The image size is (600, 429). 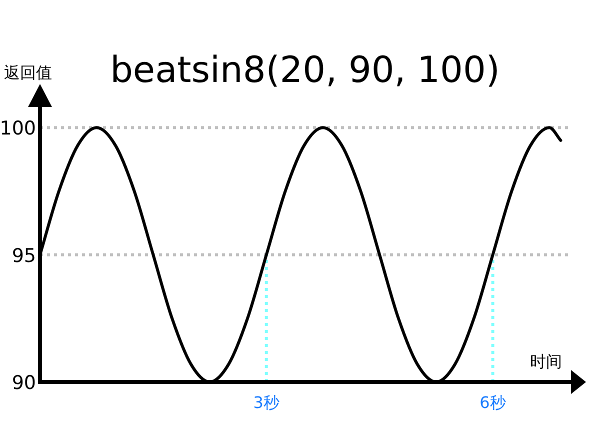 What do you see at coordinates (18, 129) in the screenshot?
I see `y-tick-label: 100` at bounding box center [18, 129].